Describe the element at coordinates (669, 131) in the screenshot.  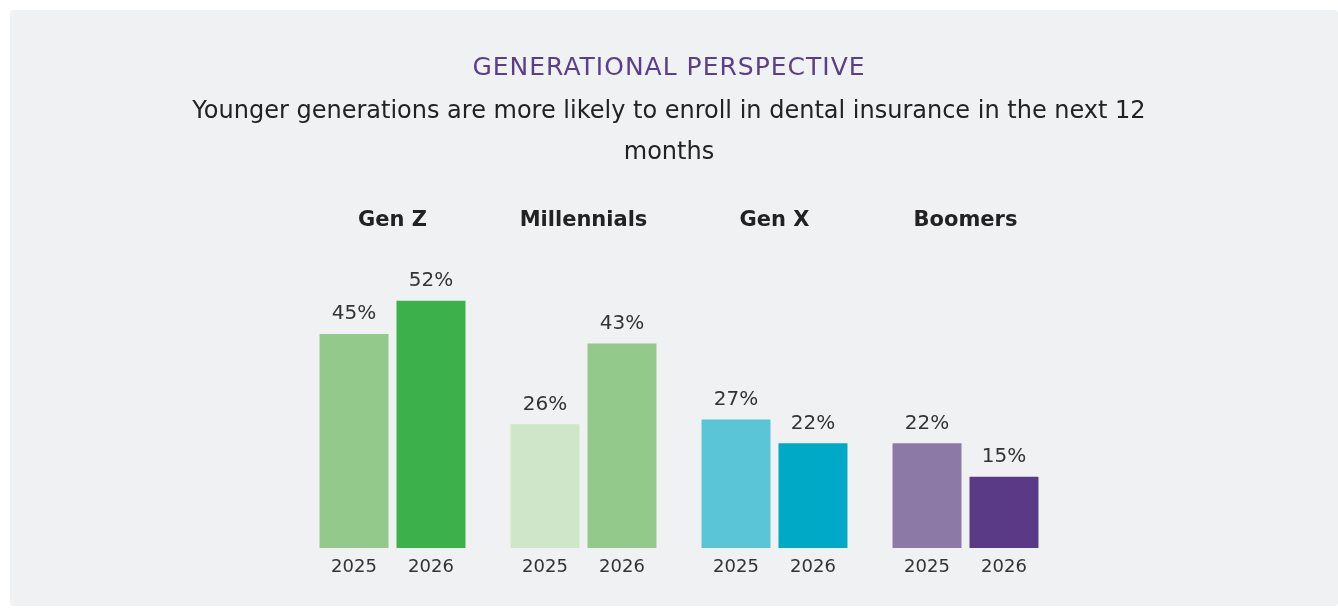
I see `chart-subtitle: Younger generations are more likely to enroll in dental insurance in the next 12 months` at that location.